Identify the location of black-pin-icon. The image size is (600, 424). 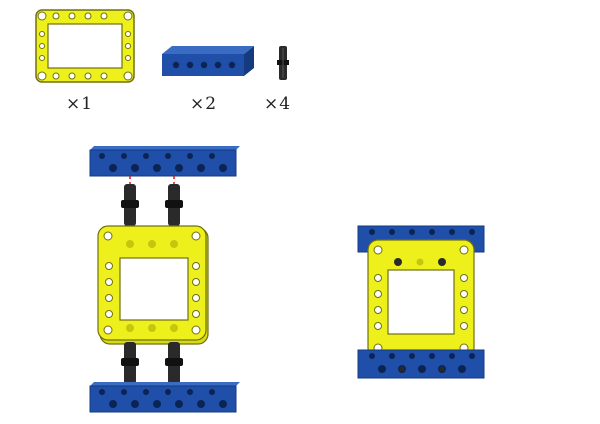
(283, 63).